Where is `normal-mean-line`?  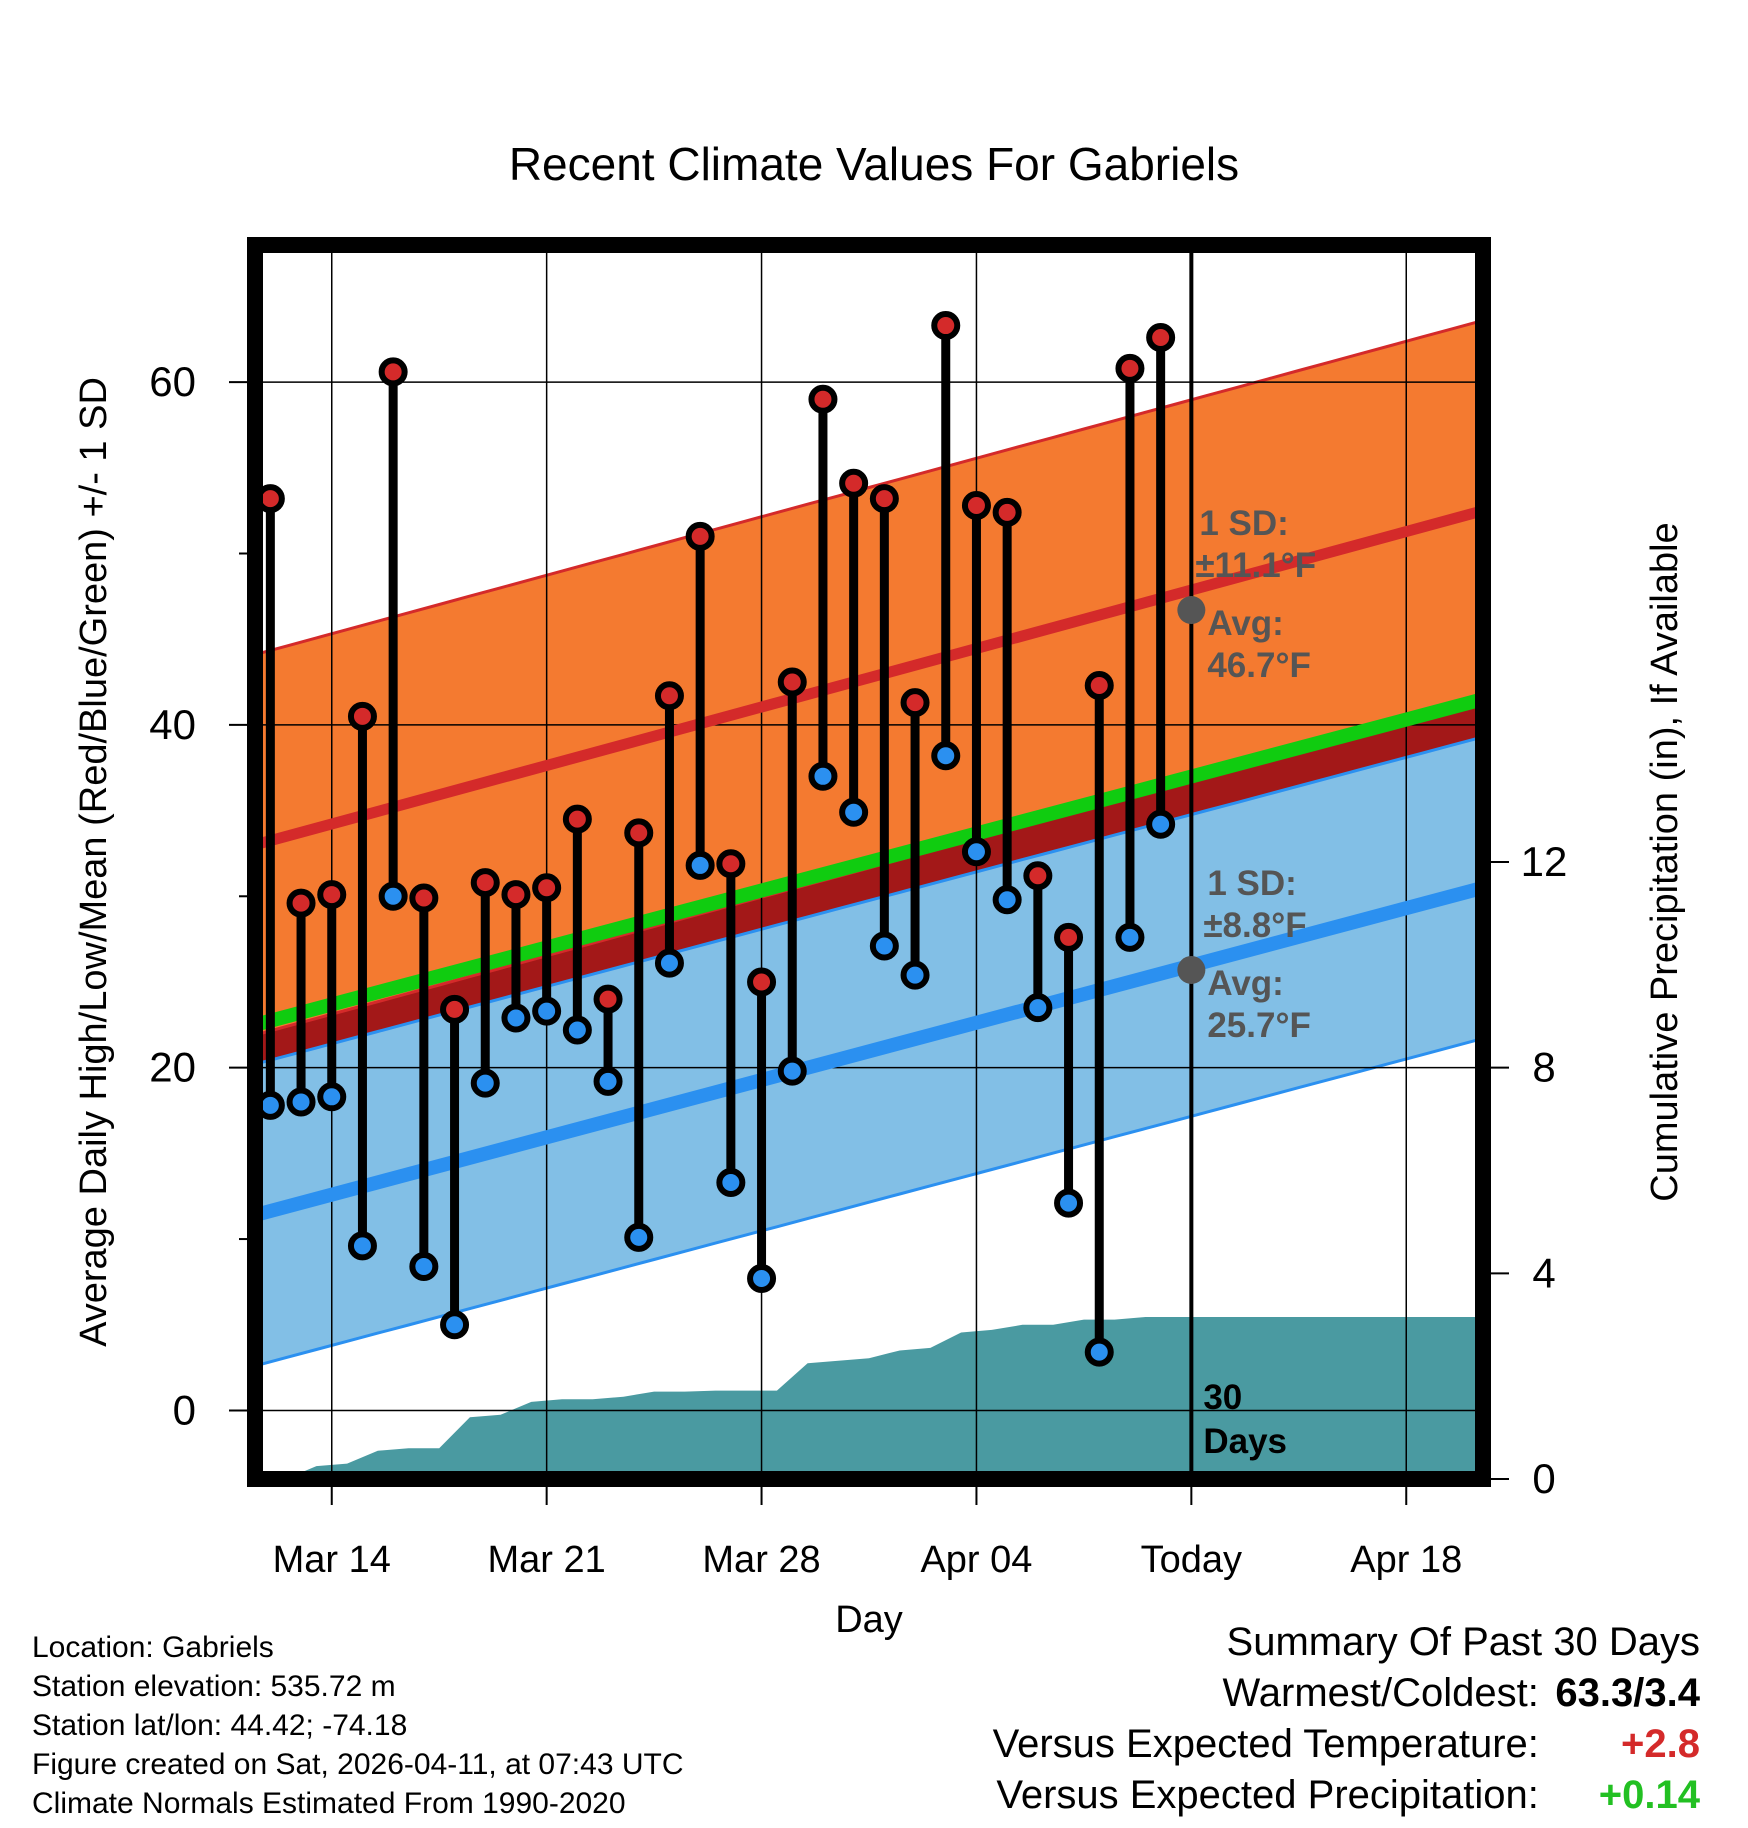 normal-mean-line is located at coordinates (869, 862).